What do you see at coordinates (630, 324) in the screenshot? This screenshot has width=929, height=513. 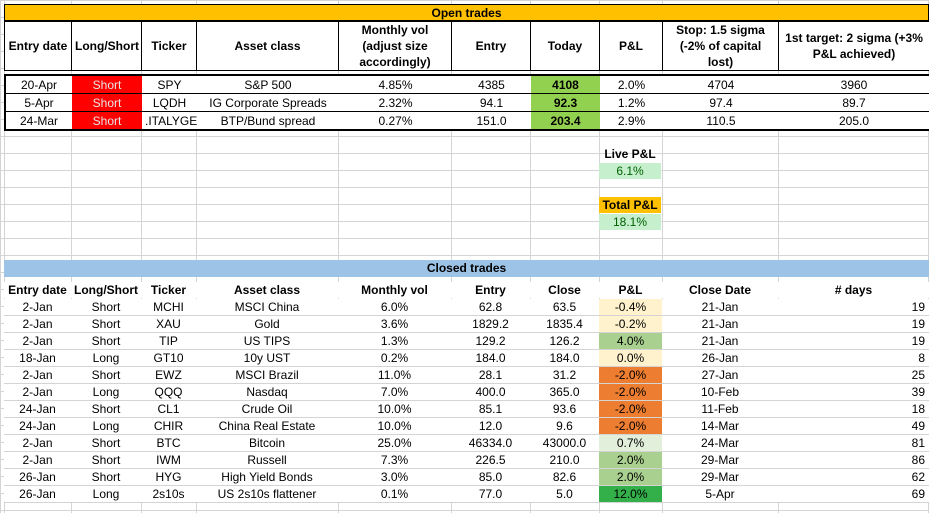 I see `cell-pnl: -0.2%` at bounding box center [630, 324].